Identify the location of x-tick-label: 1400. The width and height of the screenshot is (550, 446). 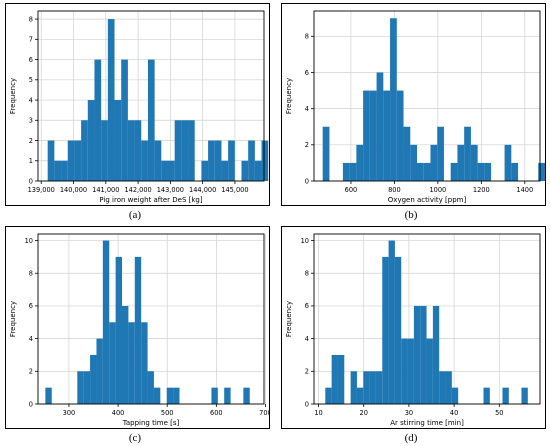
(524, 190).